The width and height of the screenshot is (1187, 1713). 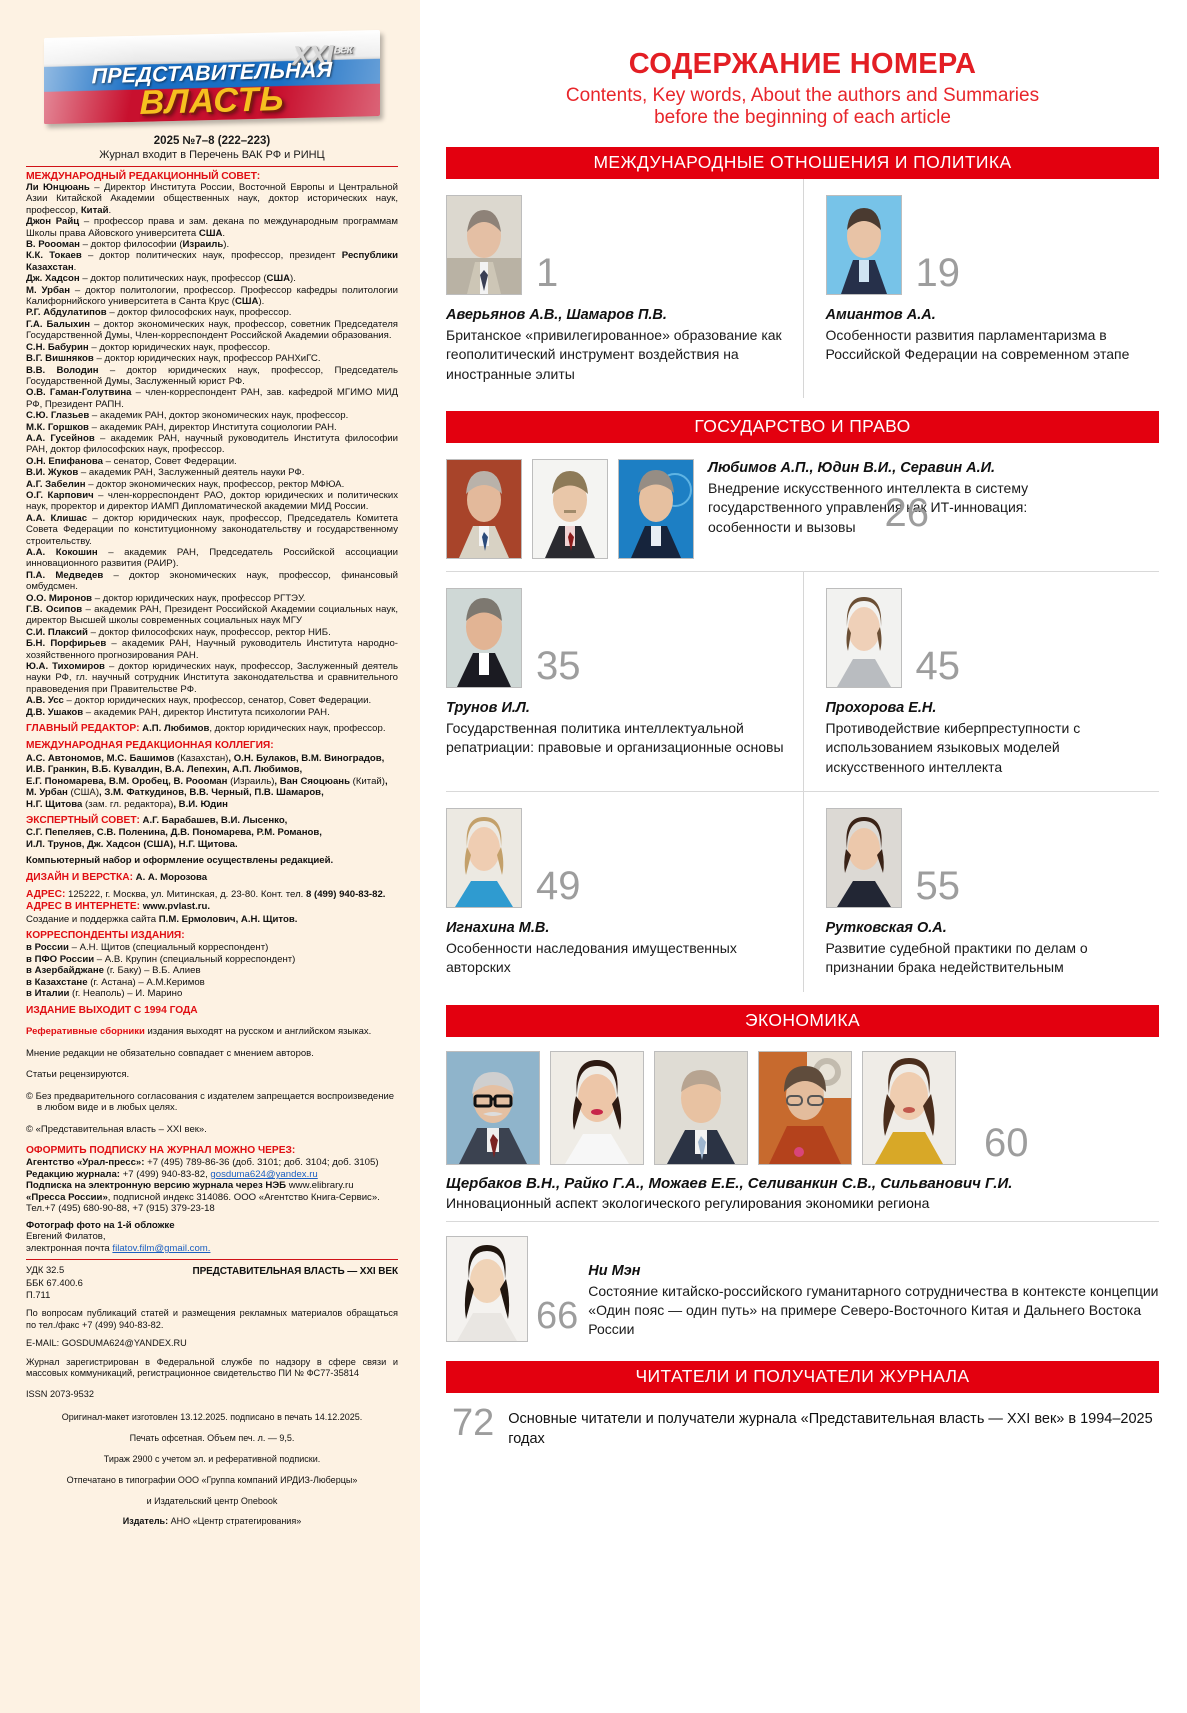 What do you see at coordinates (802, 64) in the screenshot?
I see `contents-title: СОДЕРЖАНИЕ НОМЕРА` at bounding box center [802, 64].